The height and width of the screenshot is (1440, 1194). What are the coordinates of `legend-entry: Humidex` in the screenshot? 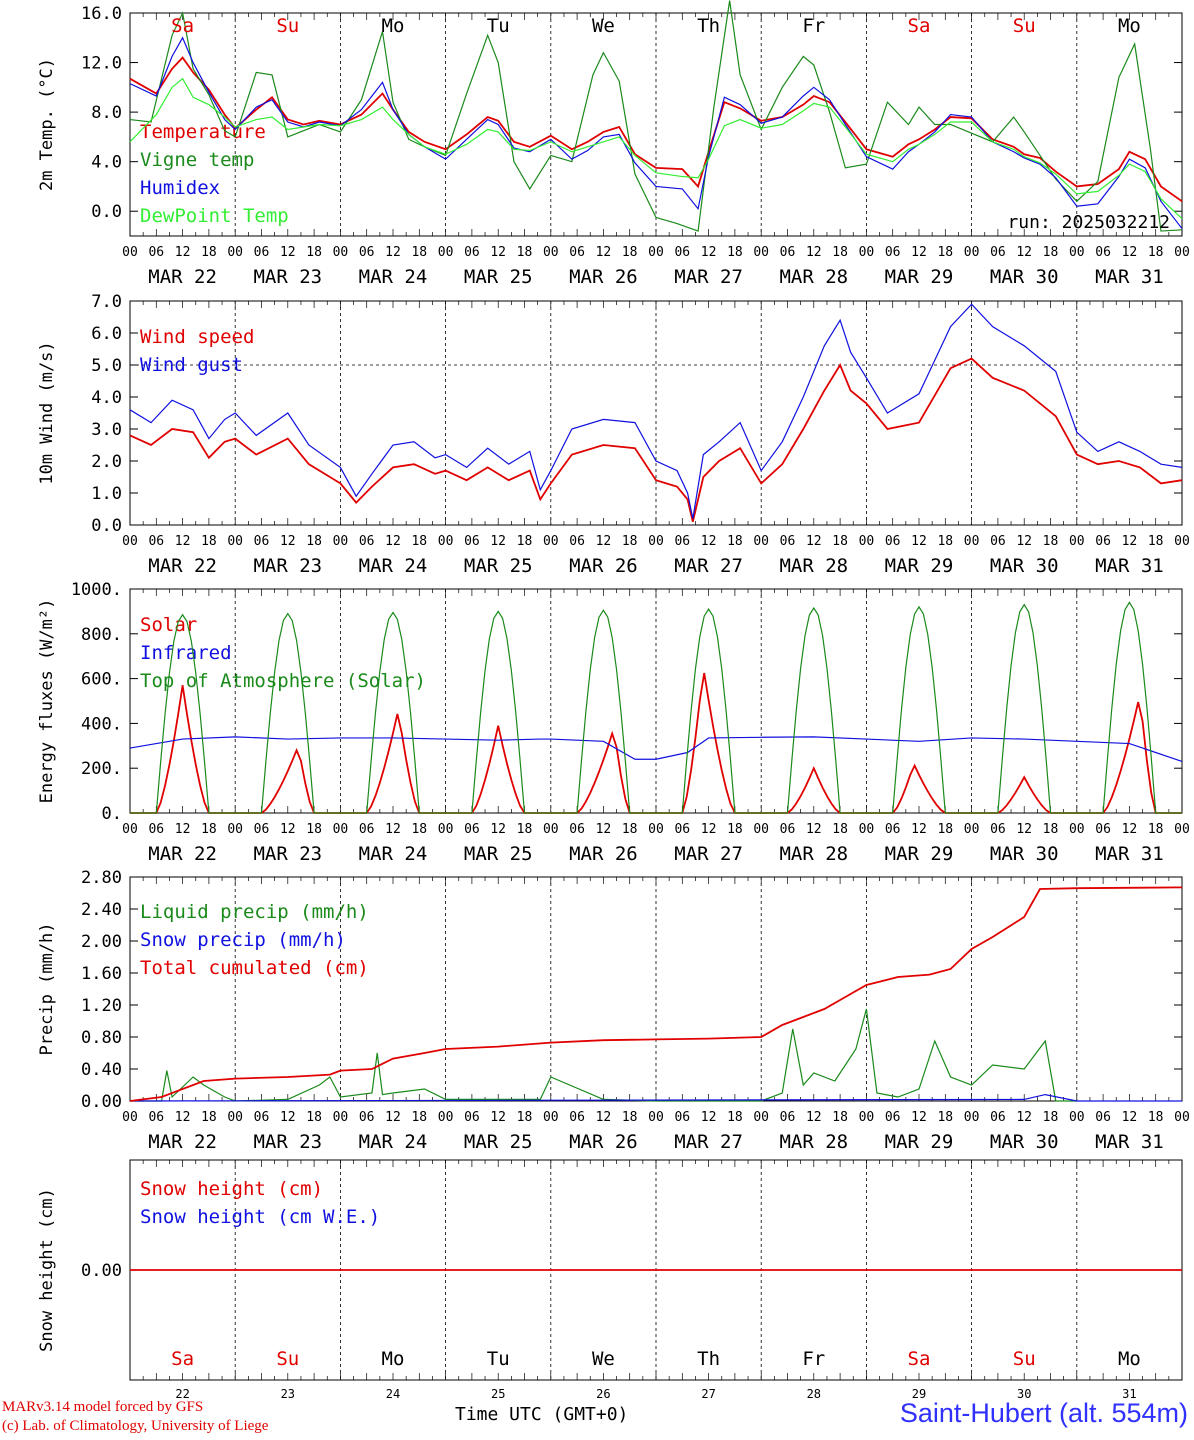 It's located at (180, 188).